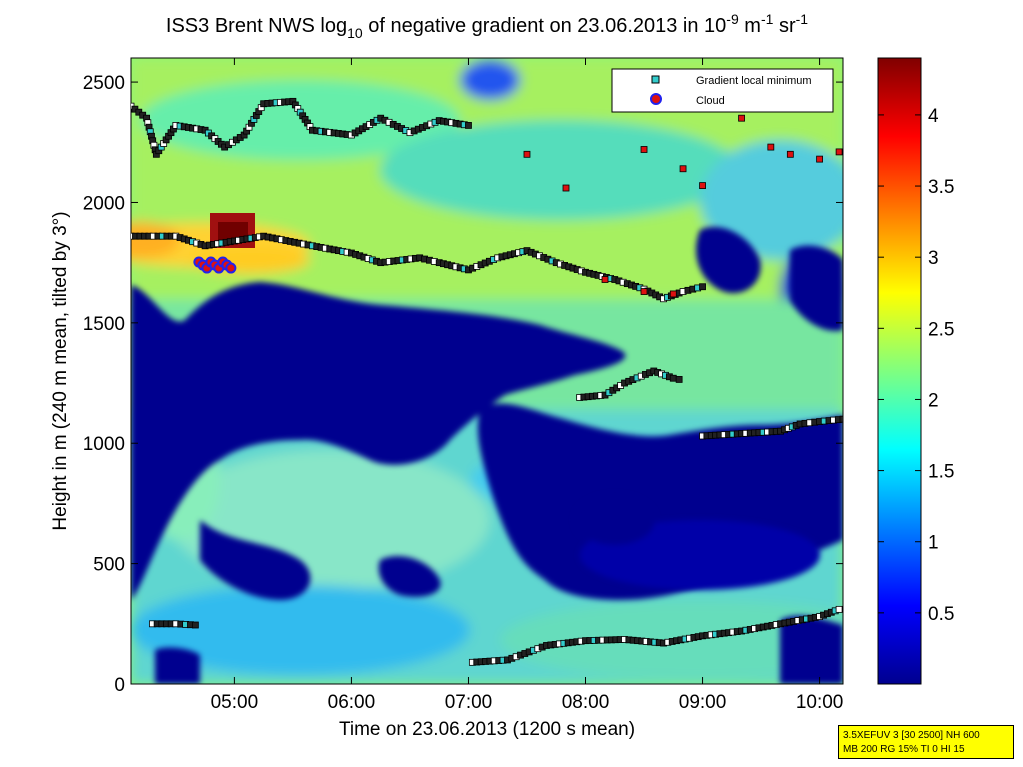 The height and width of the screenshot is (767, 1023). What do you see at coordinates (911, 735) in the screenshot?
I see `info-line-1: 3.5XEFUV 3 [30 2500] NH 600` at bounding box center [911, 735].